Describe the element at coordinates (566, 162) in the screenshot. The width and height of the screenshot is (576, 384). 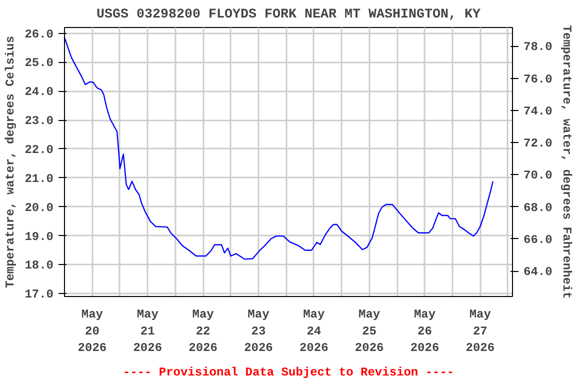
I see `y2-axis-title: Temperature, water, degrees Fahrenheit` at that location.